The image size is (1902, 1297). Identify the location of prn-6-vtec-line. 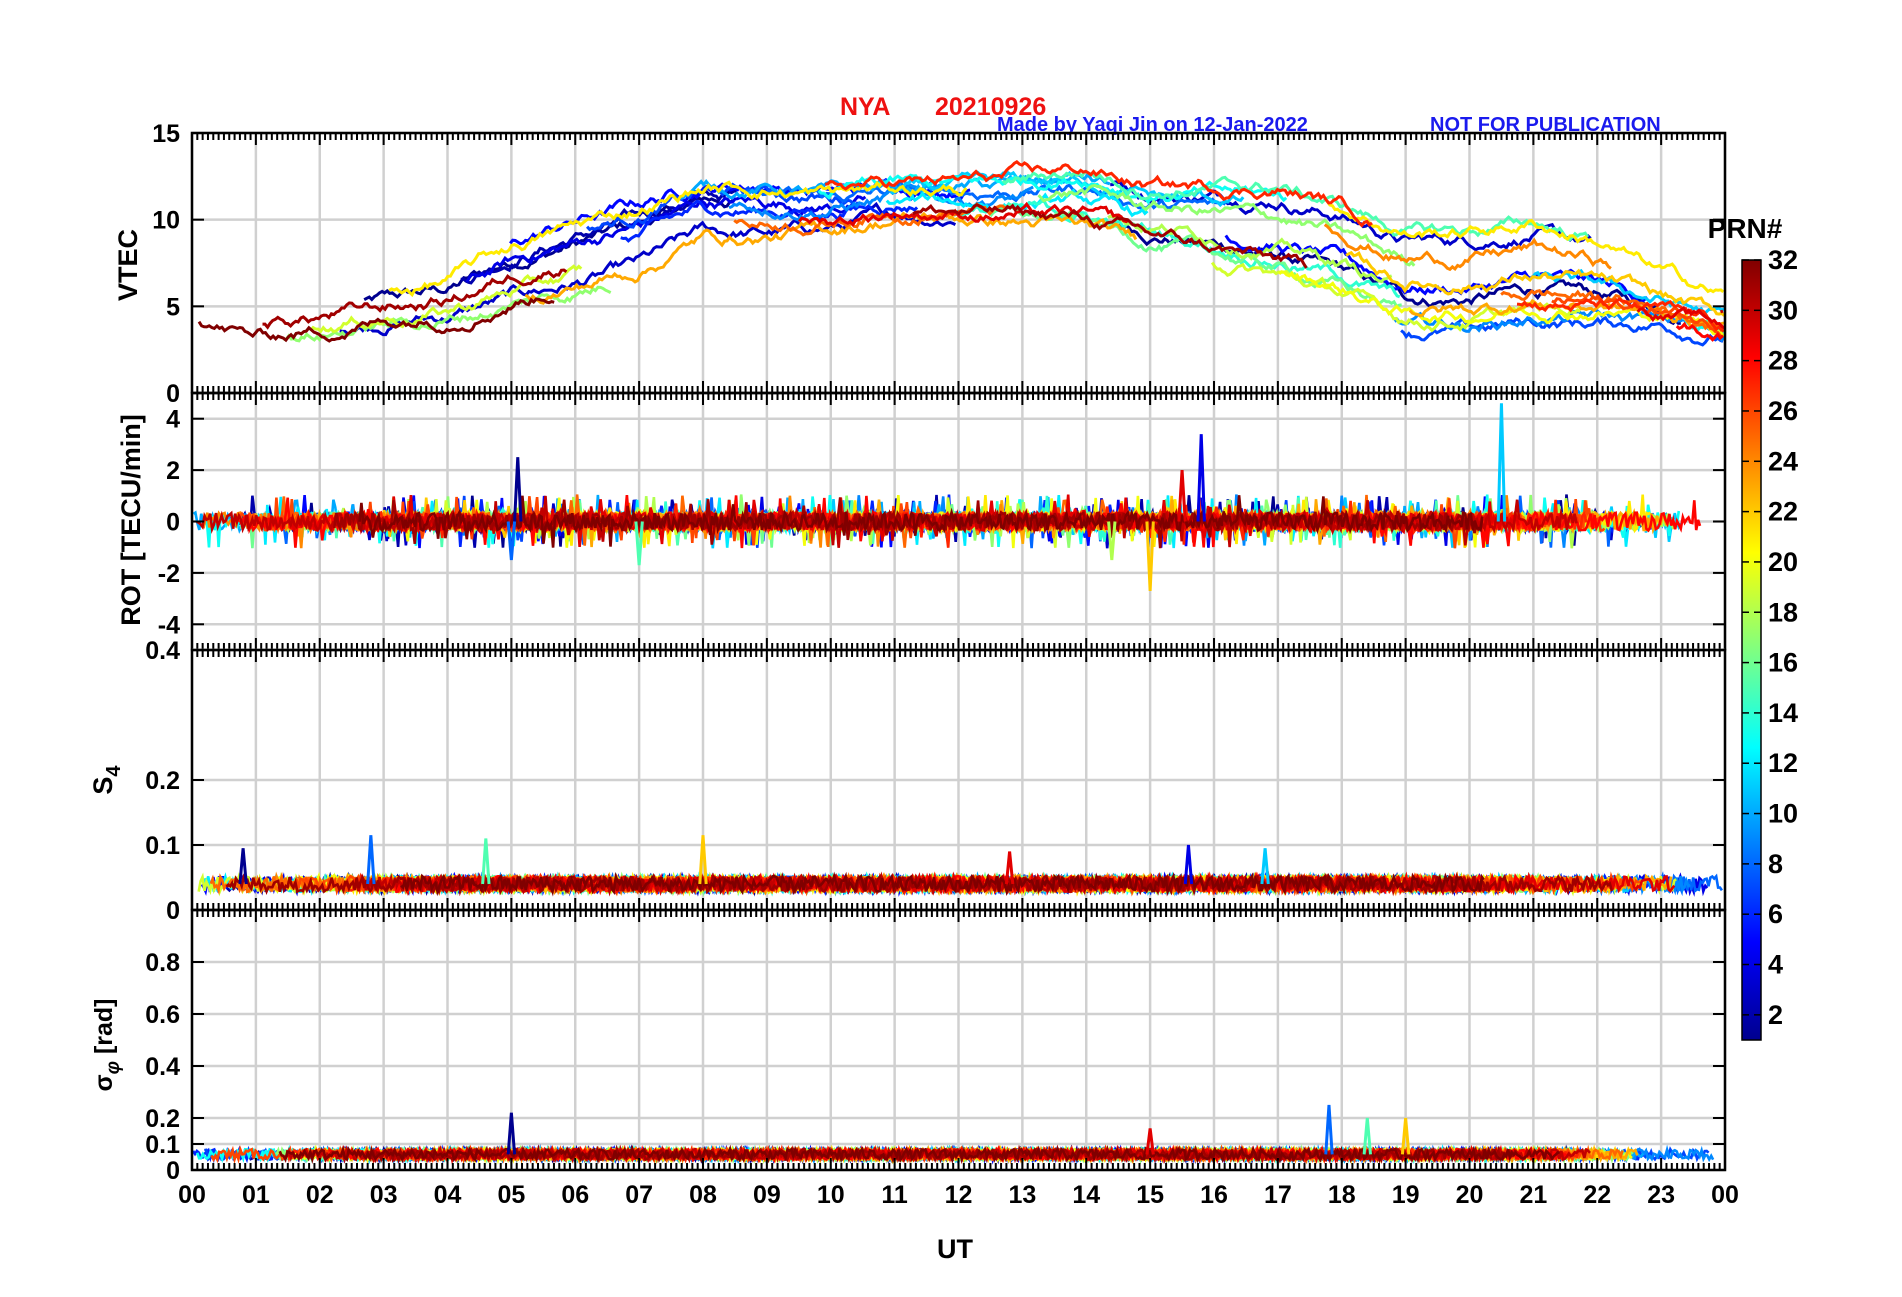
(769, 221).